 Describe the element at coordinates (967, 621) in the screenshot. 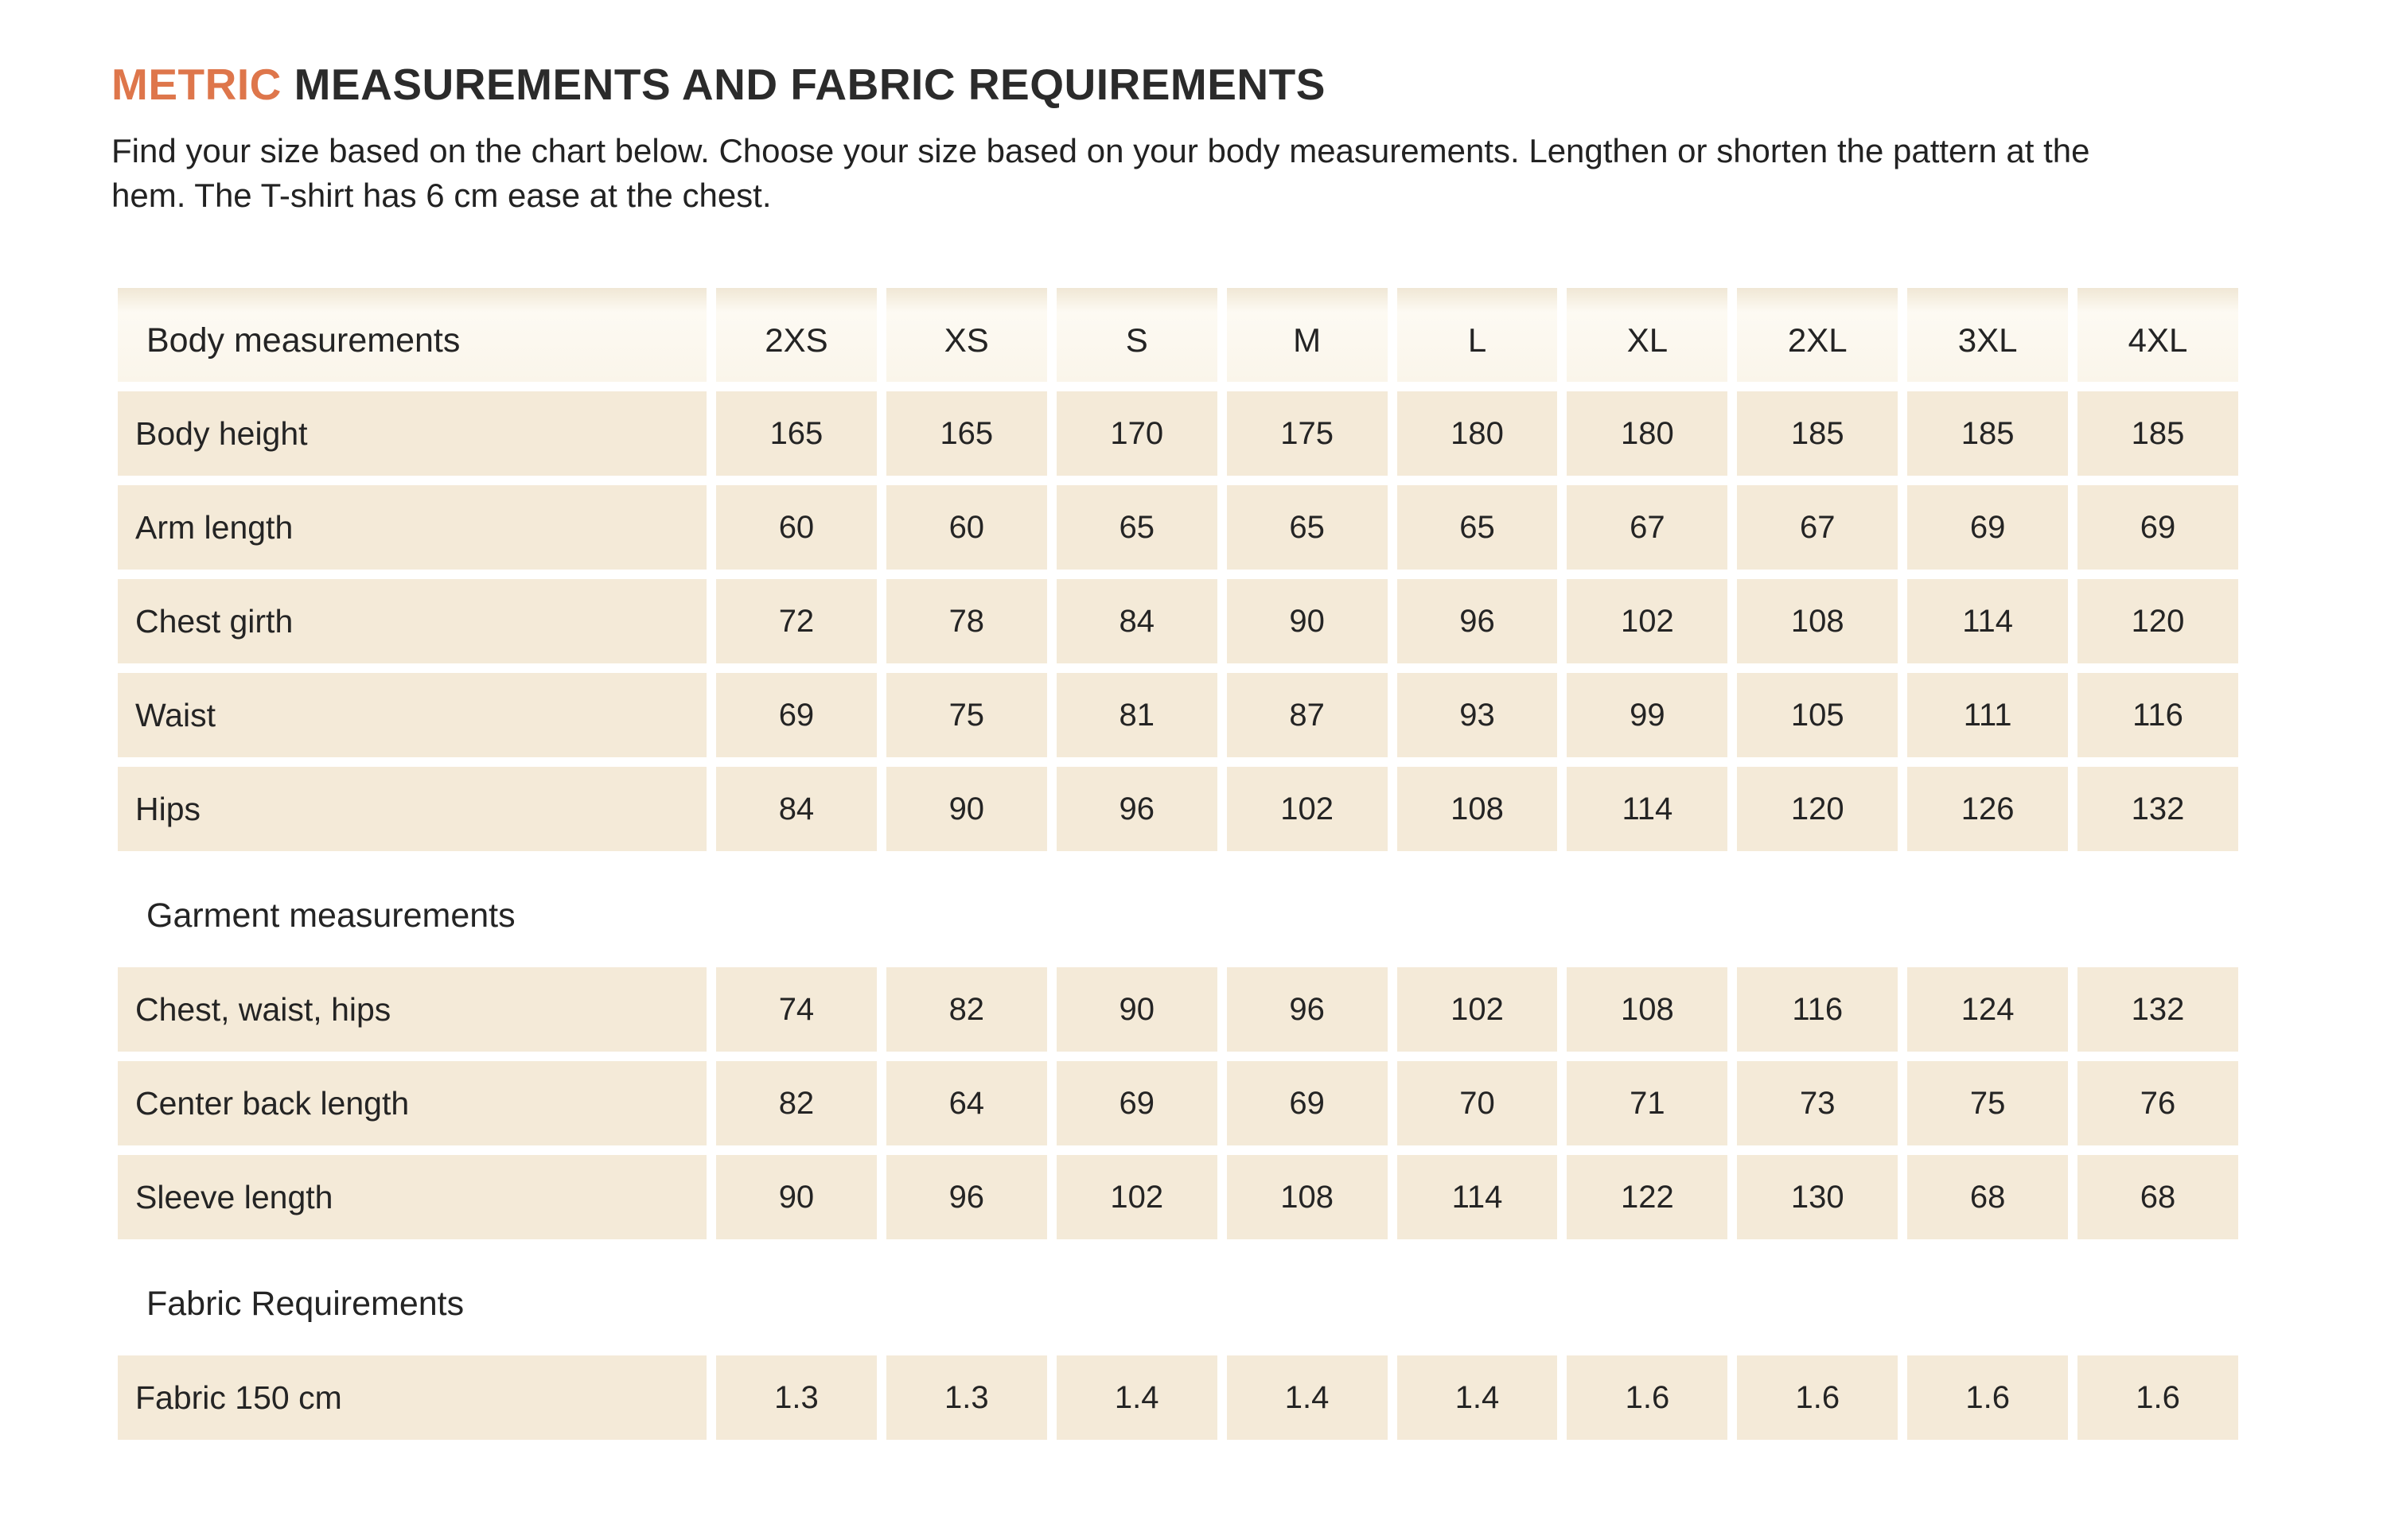

I see `cell-value: 78` at that location.